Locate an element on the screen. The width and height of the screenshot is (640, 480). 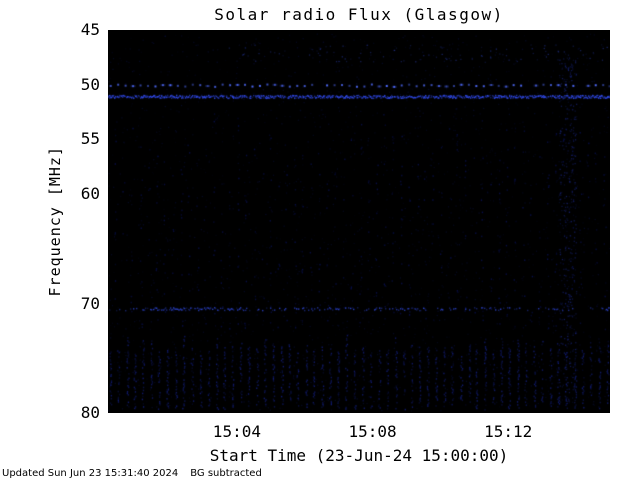
y-tick-label: 50 is located at coordinates (90, 84).